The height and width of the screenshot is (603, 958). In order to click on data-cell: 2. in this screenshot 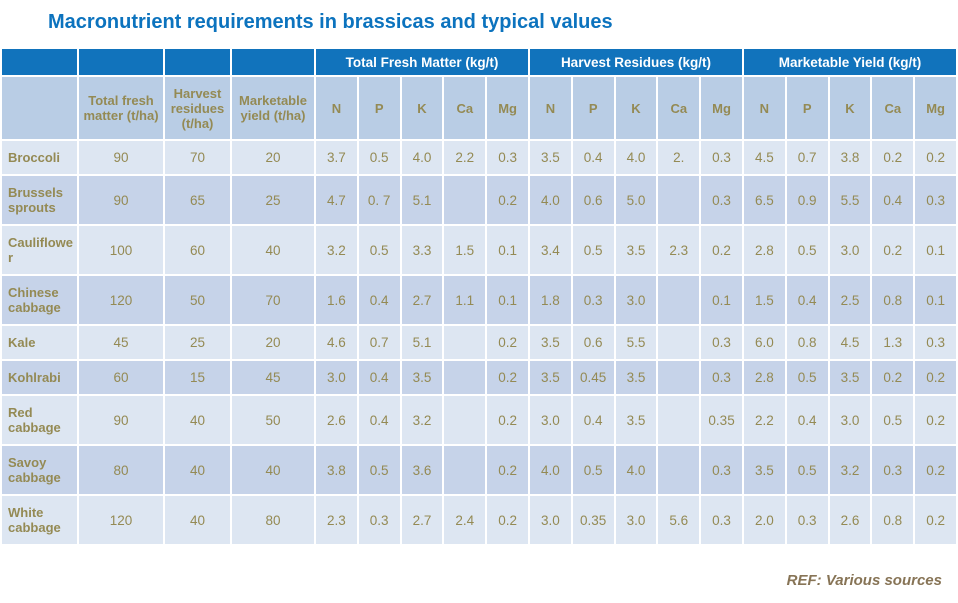, I will do `click(679, 157)`.